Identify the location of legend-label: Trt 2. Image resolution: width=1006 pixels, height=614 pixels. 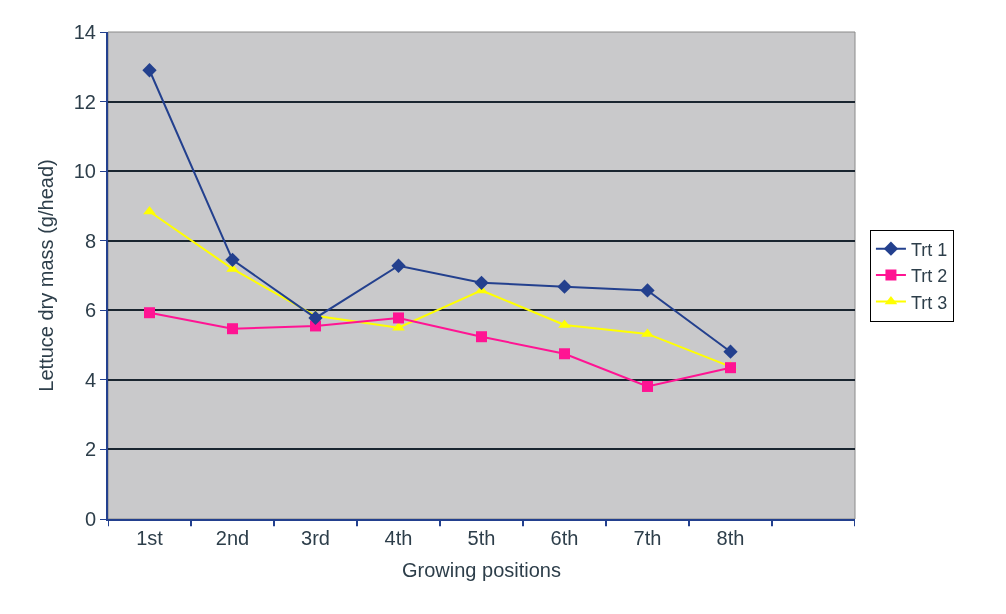
(929, 276).